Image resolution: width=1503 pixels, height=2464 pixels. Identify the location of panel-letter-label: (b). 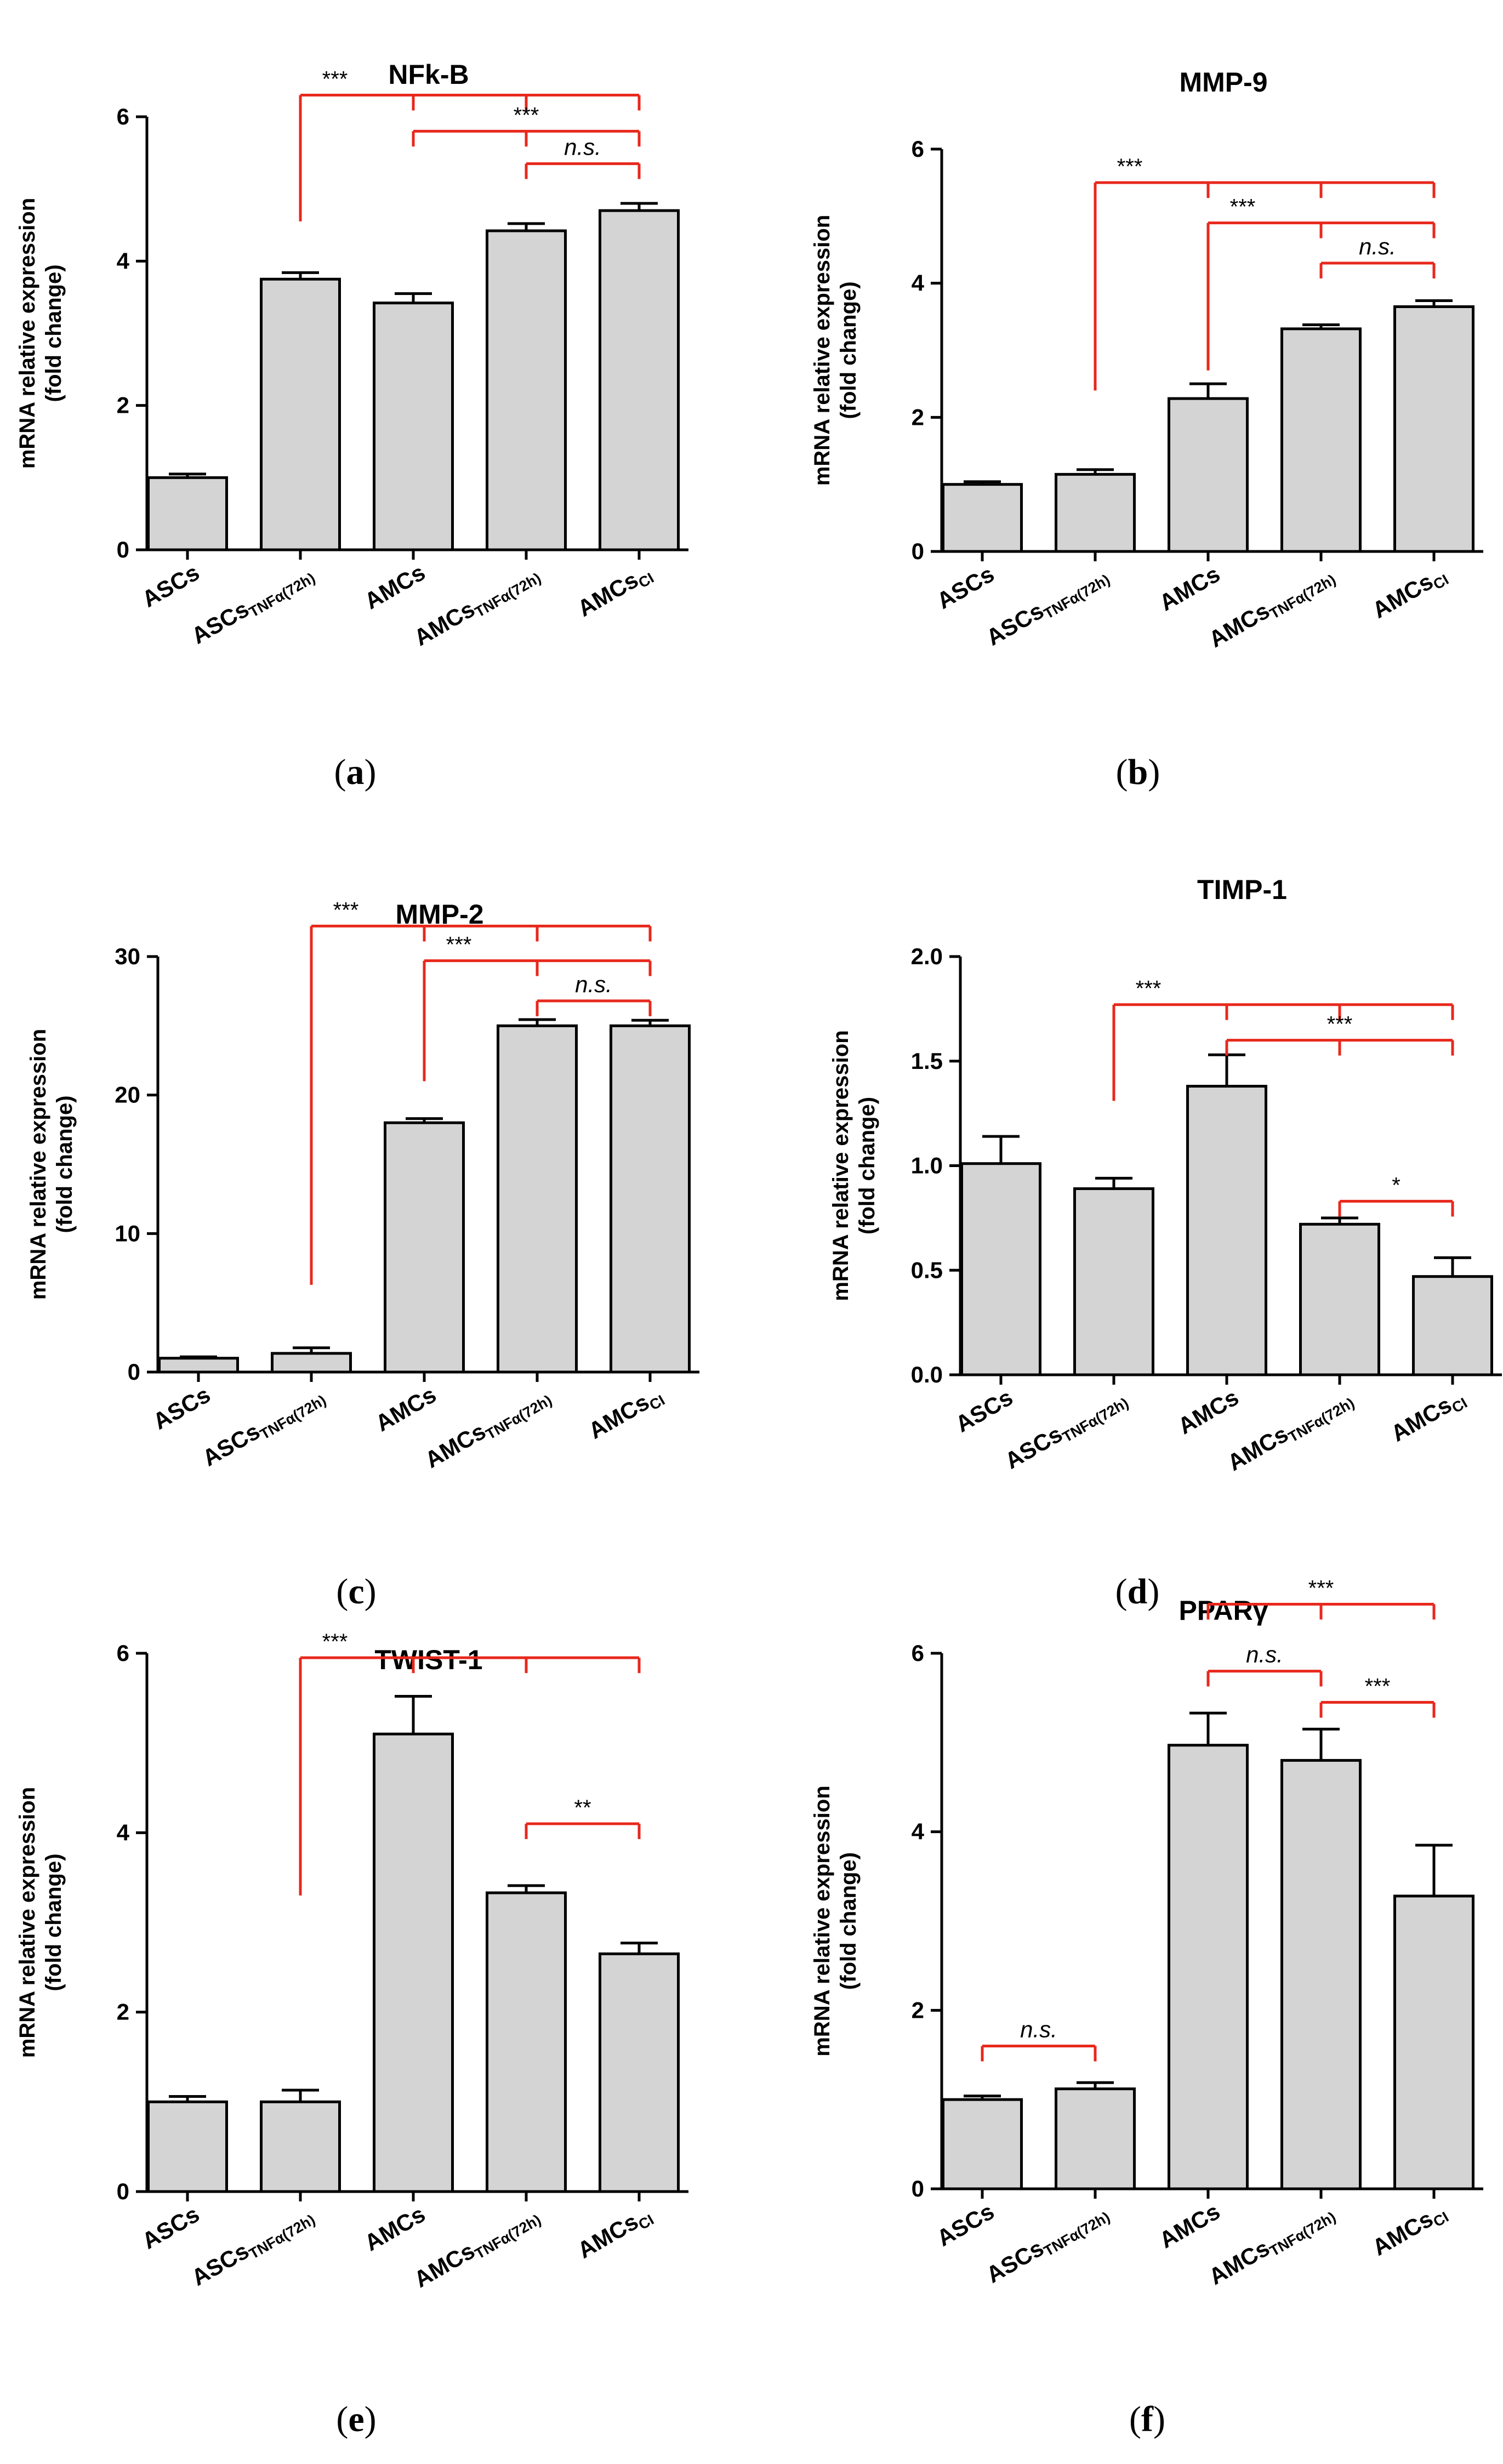
(1138, 772).